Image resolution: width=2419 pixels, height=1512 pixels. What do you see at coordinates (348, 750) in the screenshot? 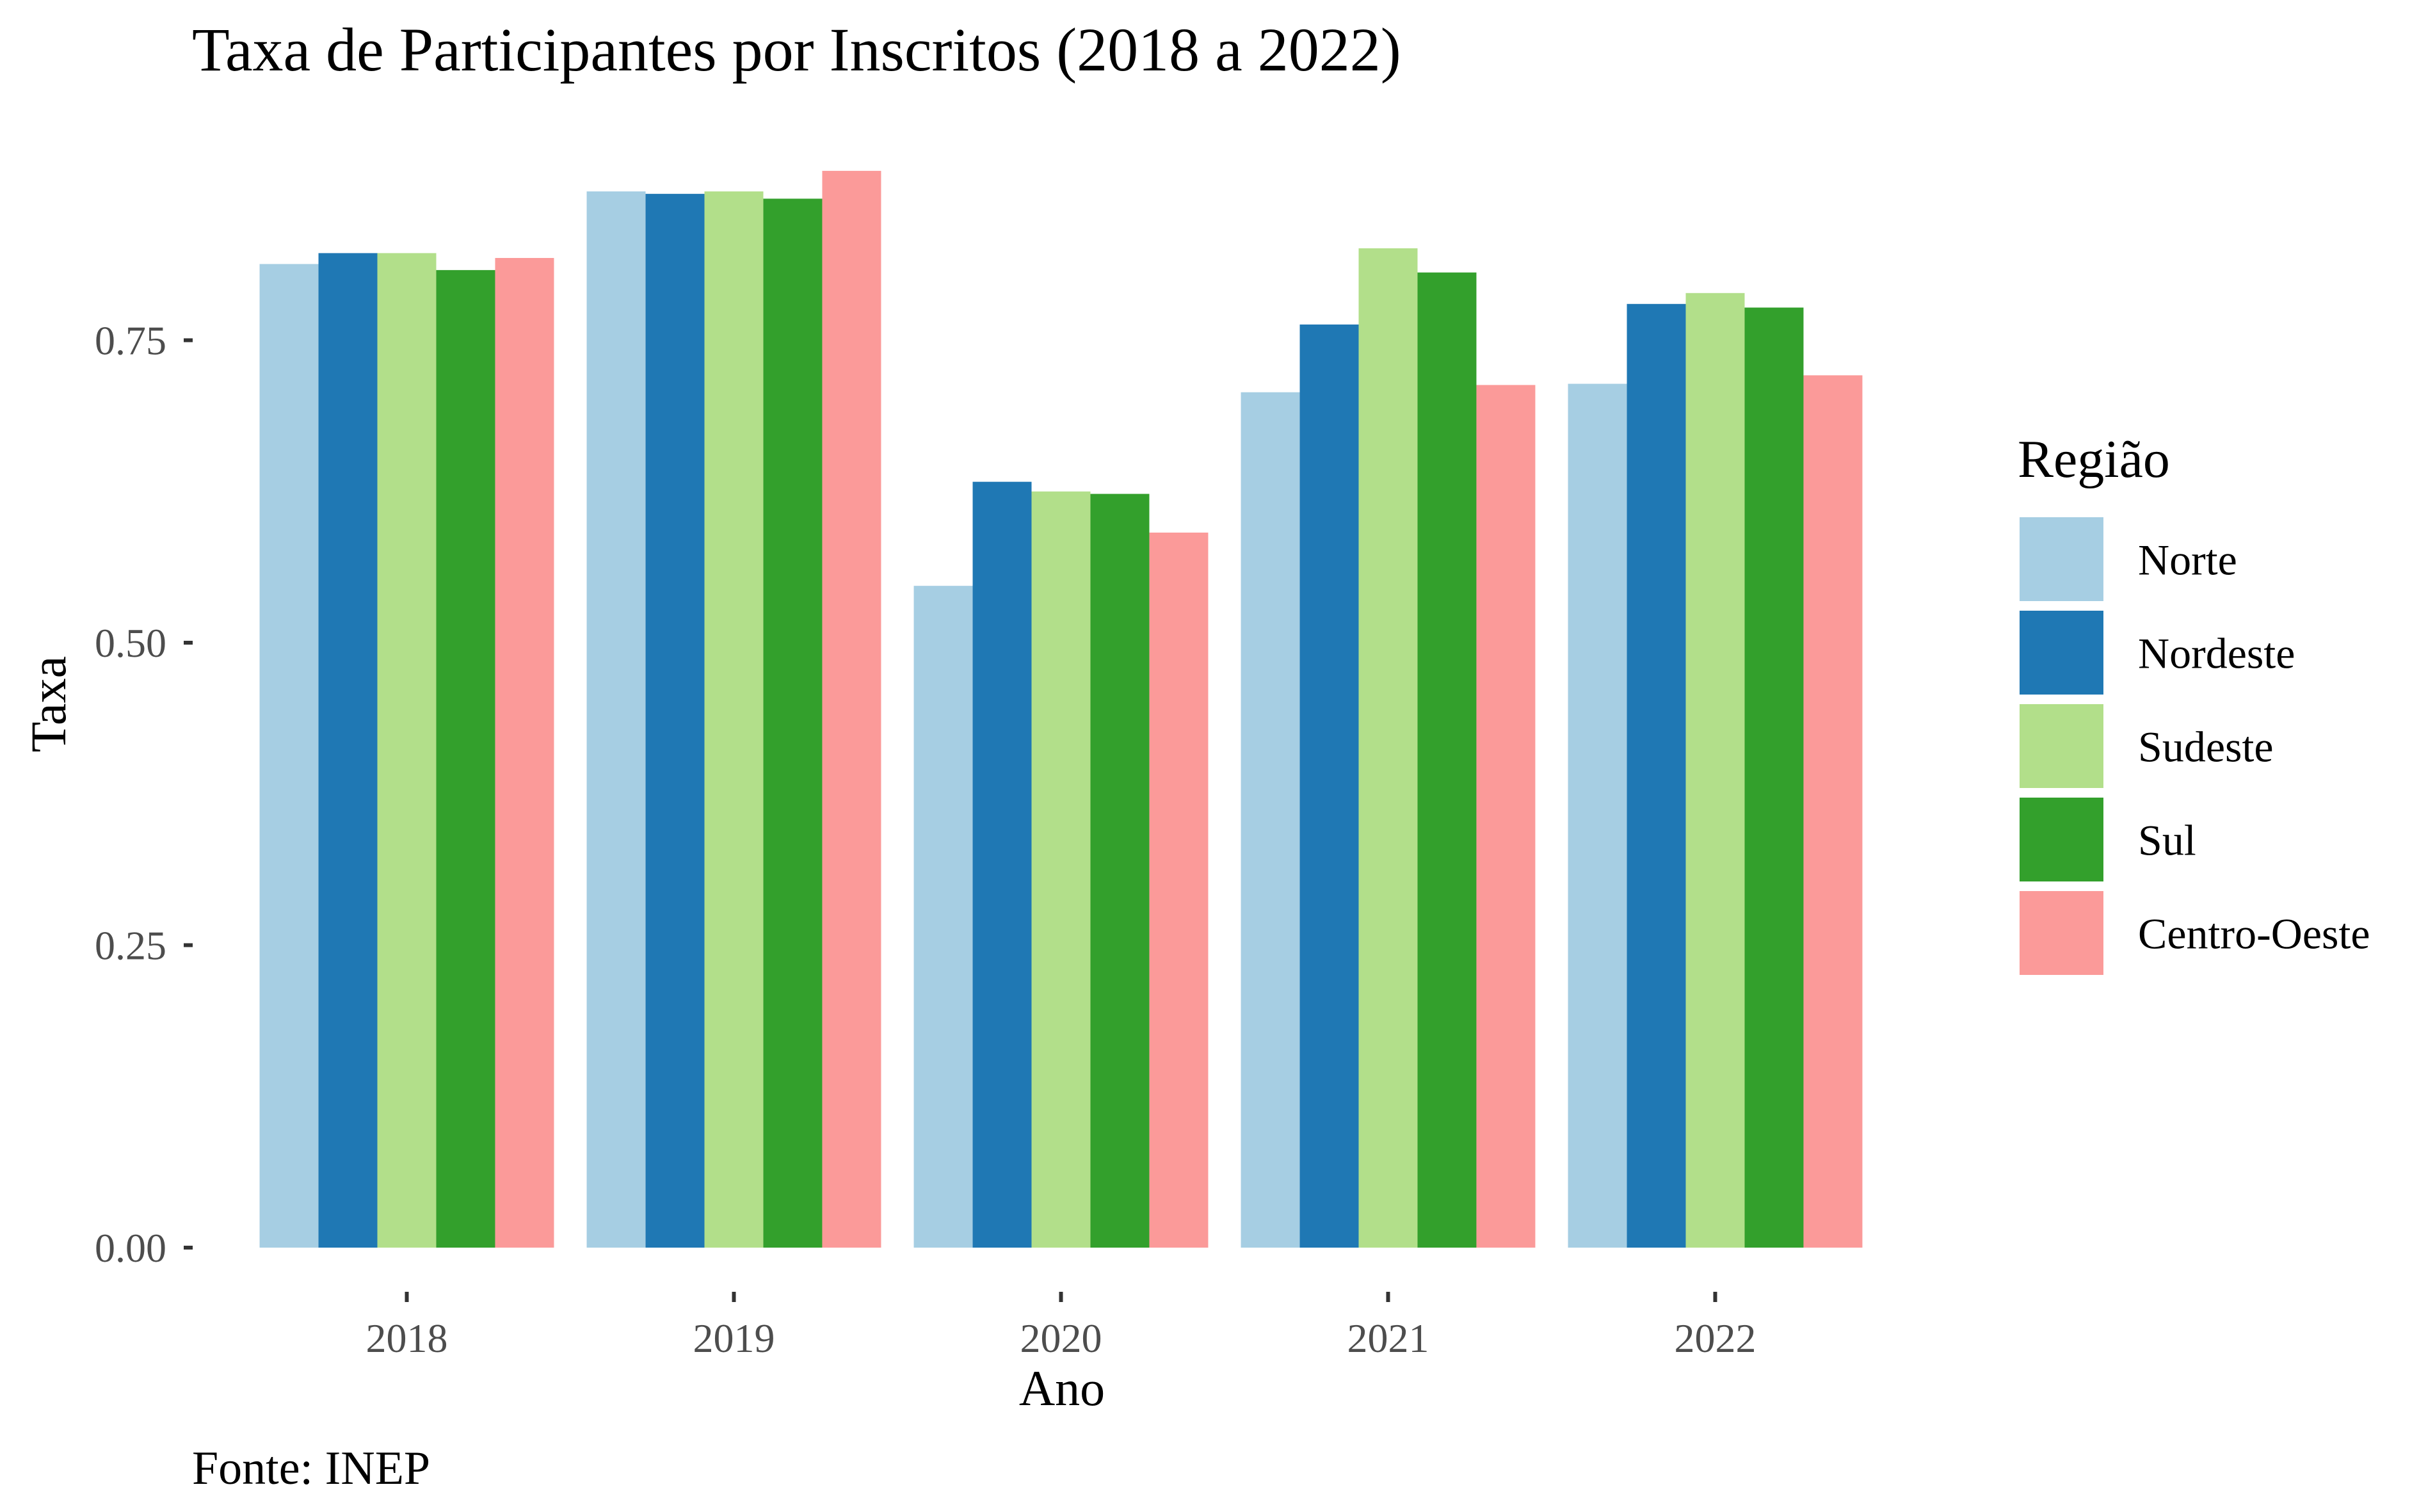
I see `bar-nordeste-2018` at bounding box center [348, 750].